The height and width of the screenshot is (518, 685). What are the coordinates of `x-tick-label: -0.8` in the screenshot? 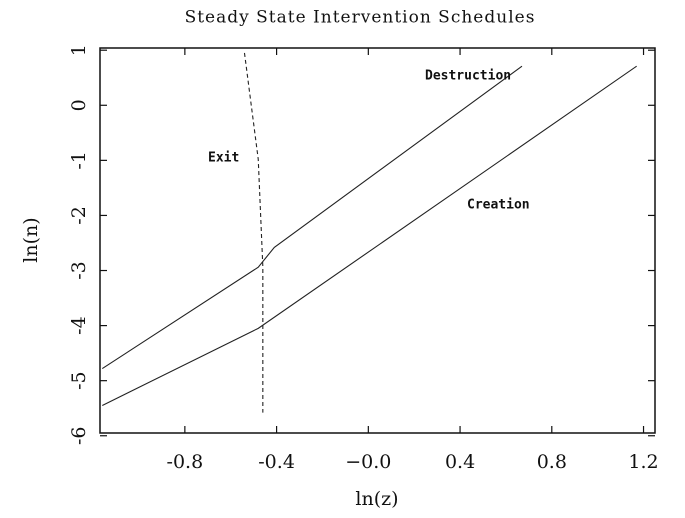 It's located at (185, 462).